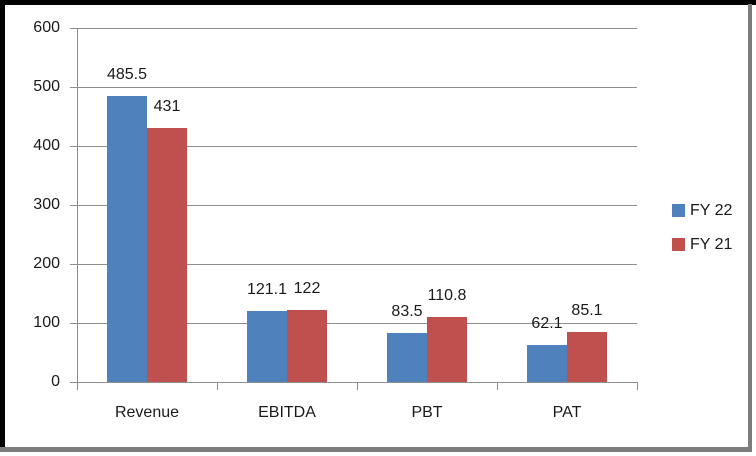  Describe the element at coordinates (447, 349) in the screenshot. I see `bar-fy21-pbt` at that location.